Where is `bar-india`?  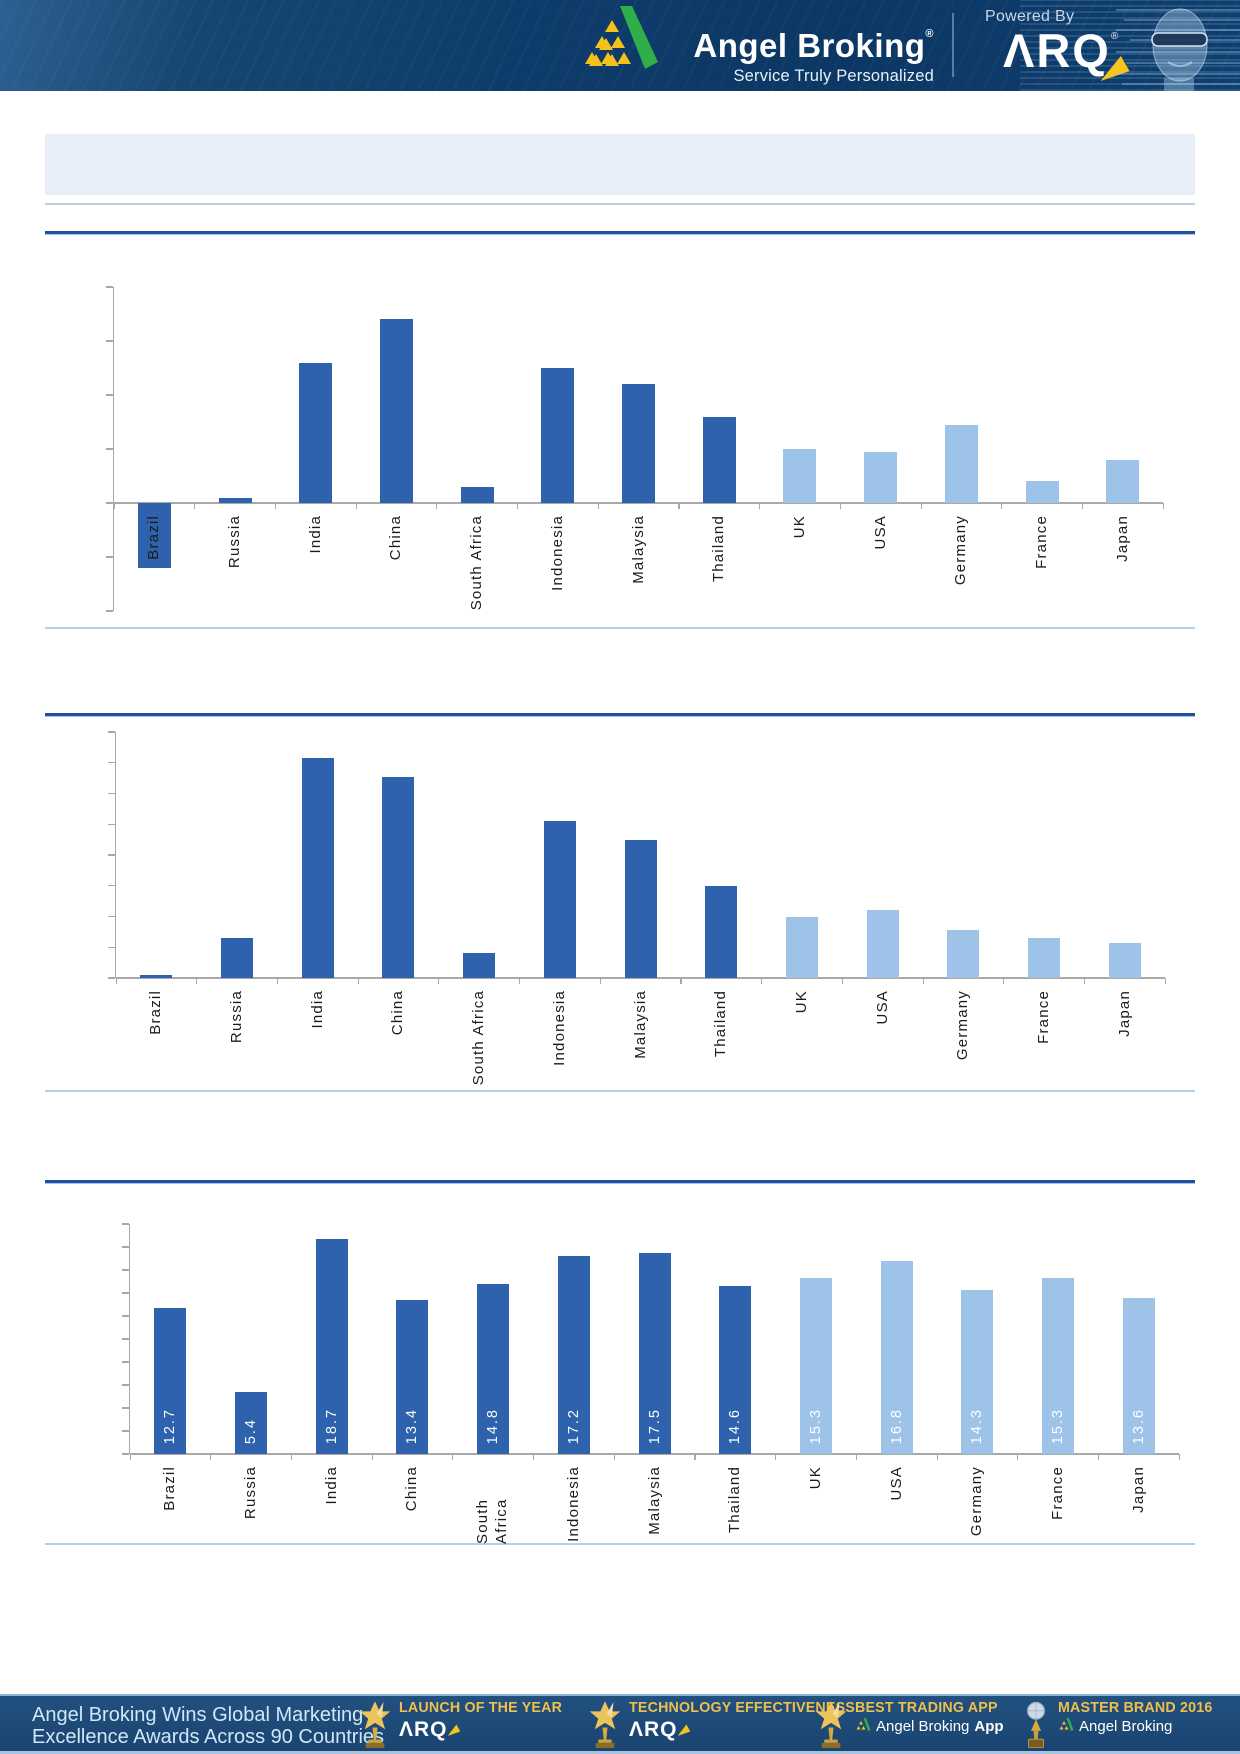
bar-india is located at coordinates (317, 868).